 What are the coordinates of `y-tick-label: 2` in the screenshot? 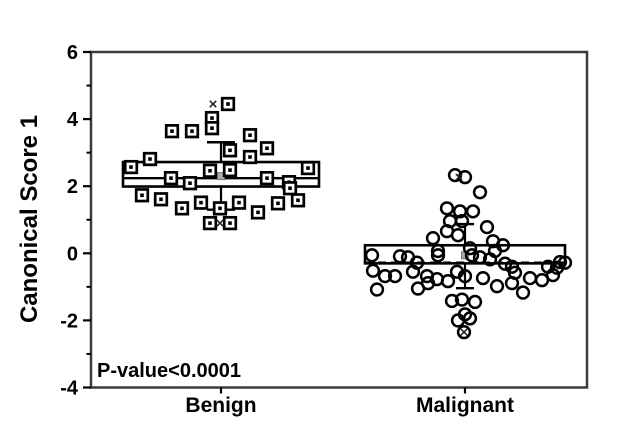 It's located at (72, 187).